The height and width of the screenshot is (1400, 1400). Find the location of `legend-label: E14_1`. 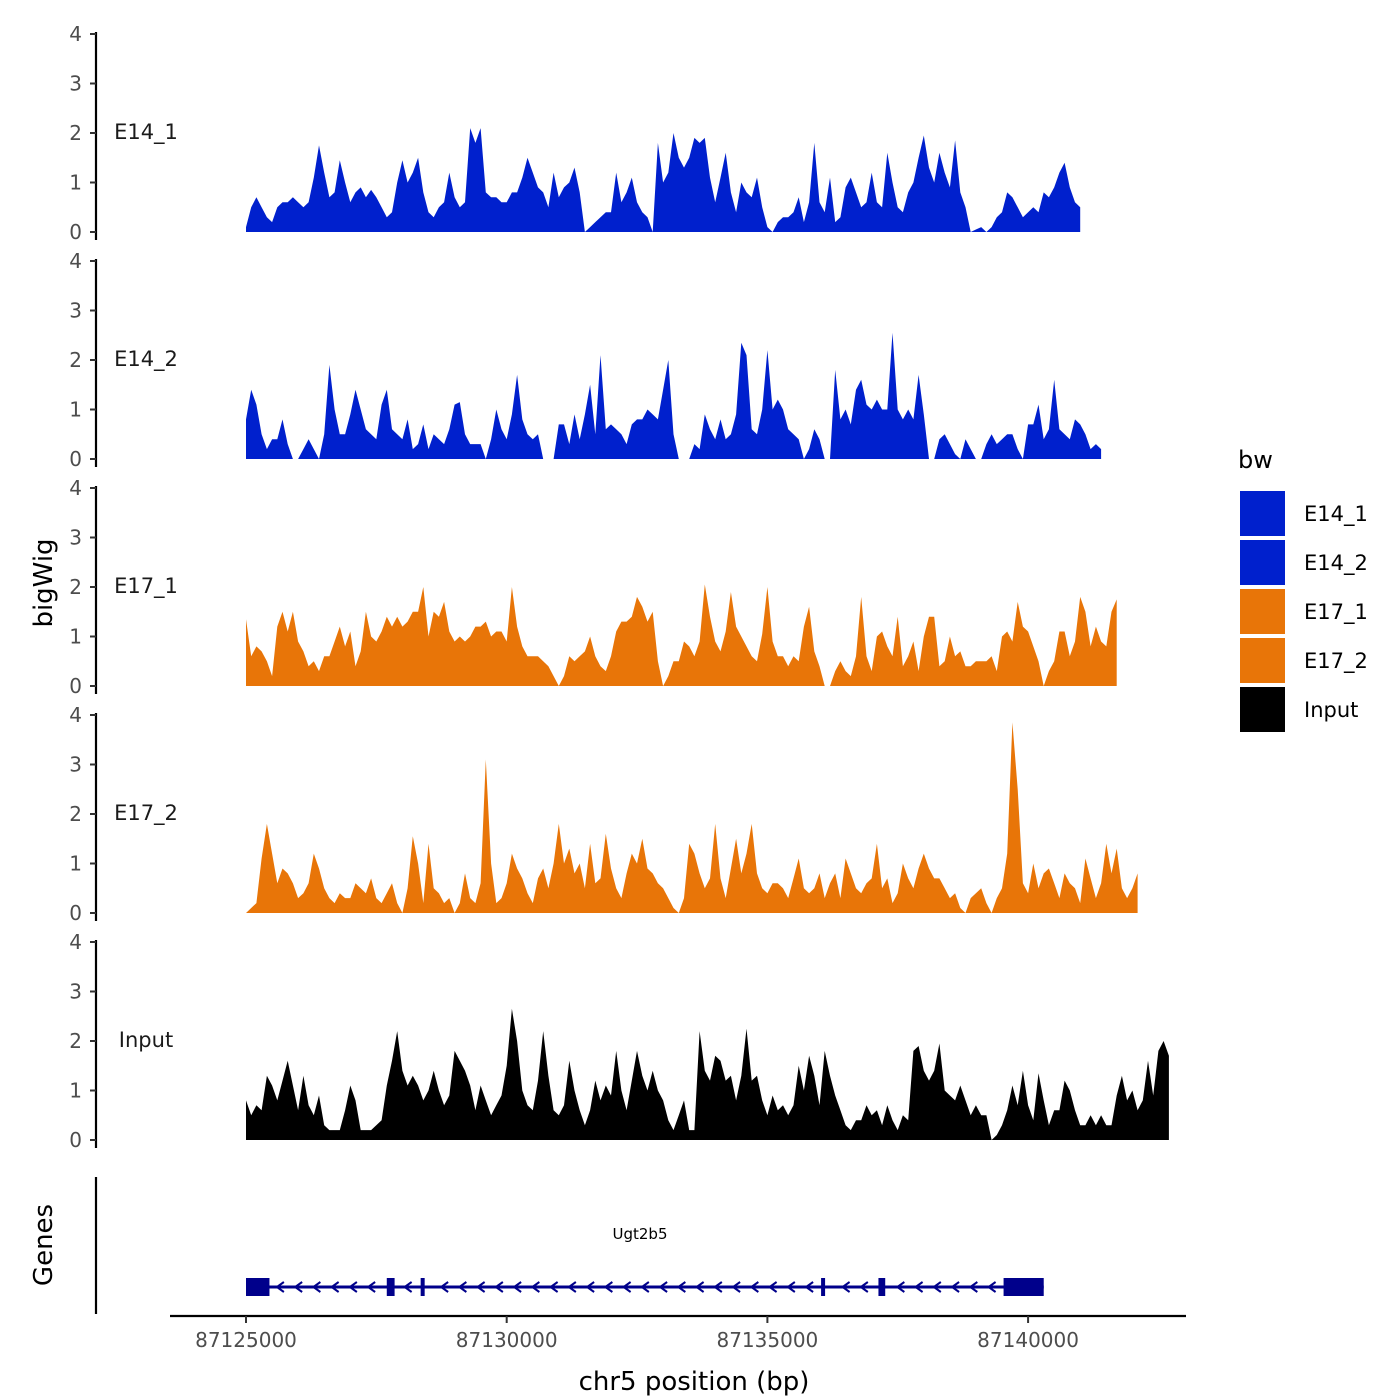

legend-label: E14_1 is located at coordinates (1336, 514).